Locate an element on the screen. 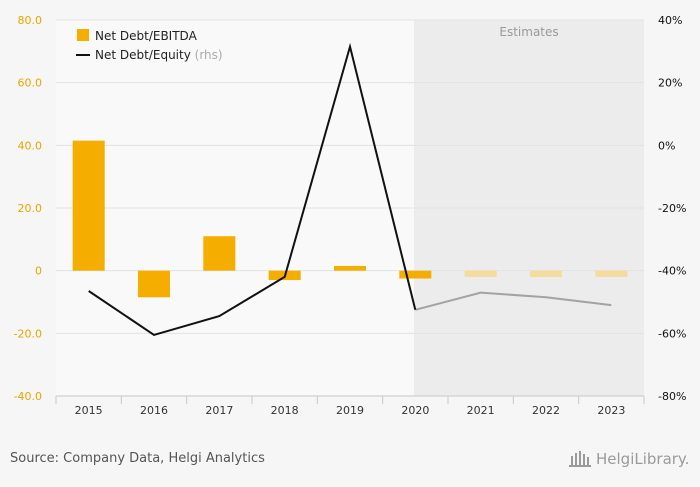 Image resolution: width=700 pixels, height=487 pixels. y-left-tick-label: 60.0 is located at coordinates (30, 83).